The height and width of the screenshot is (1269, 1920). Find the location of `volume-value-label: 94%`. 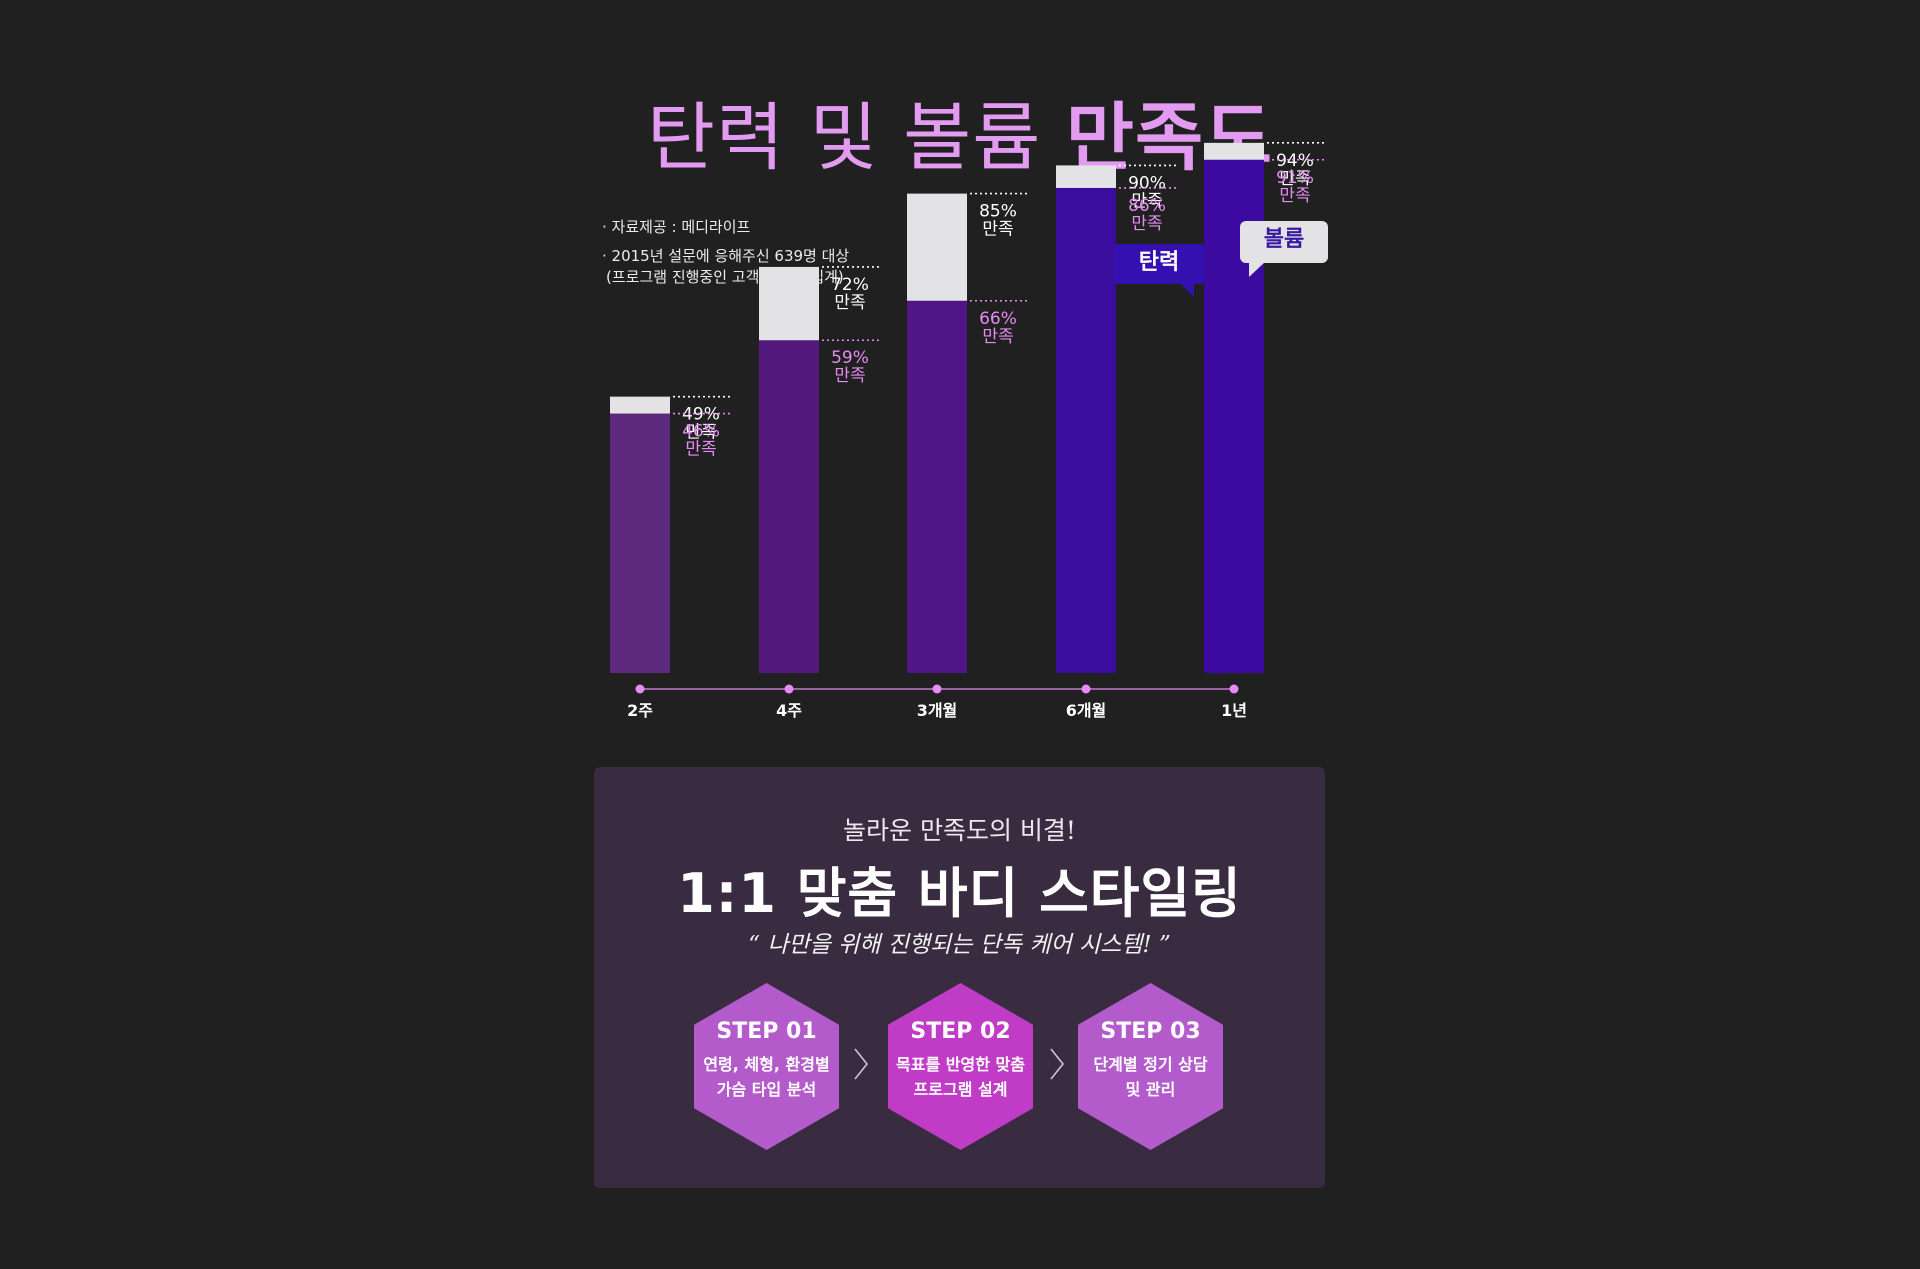

volume-value-label: 94% is located at coordinates (1295, 161).